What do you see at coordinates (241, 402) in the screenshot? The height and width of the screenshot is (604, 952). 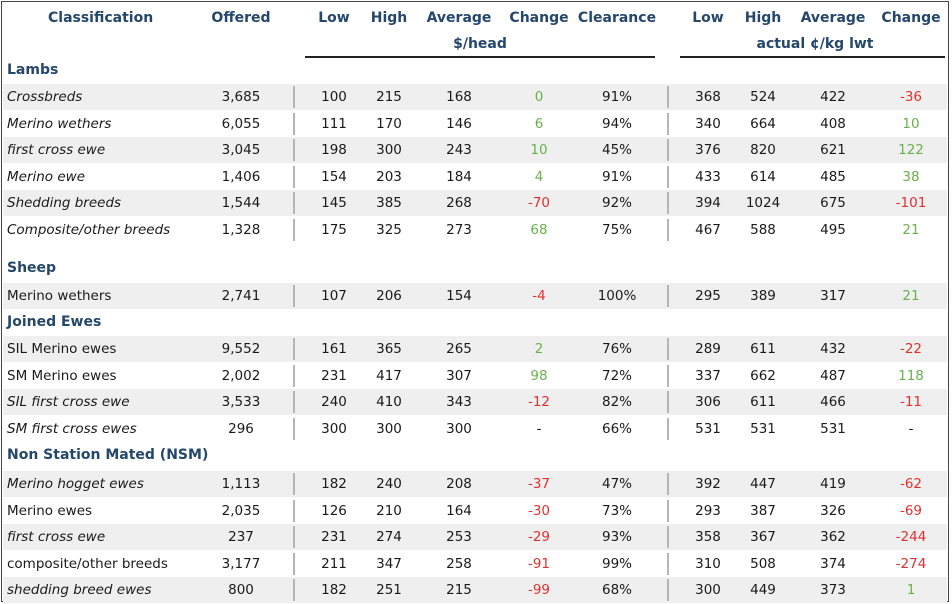 I see `cell-offered: 3,533` at bounding box center [241, 402].